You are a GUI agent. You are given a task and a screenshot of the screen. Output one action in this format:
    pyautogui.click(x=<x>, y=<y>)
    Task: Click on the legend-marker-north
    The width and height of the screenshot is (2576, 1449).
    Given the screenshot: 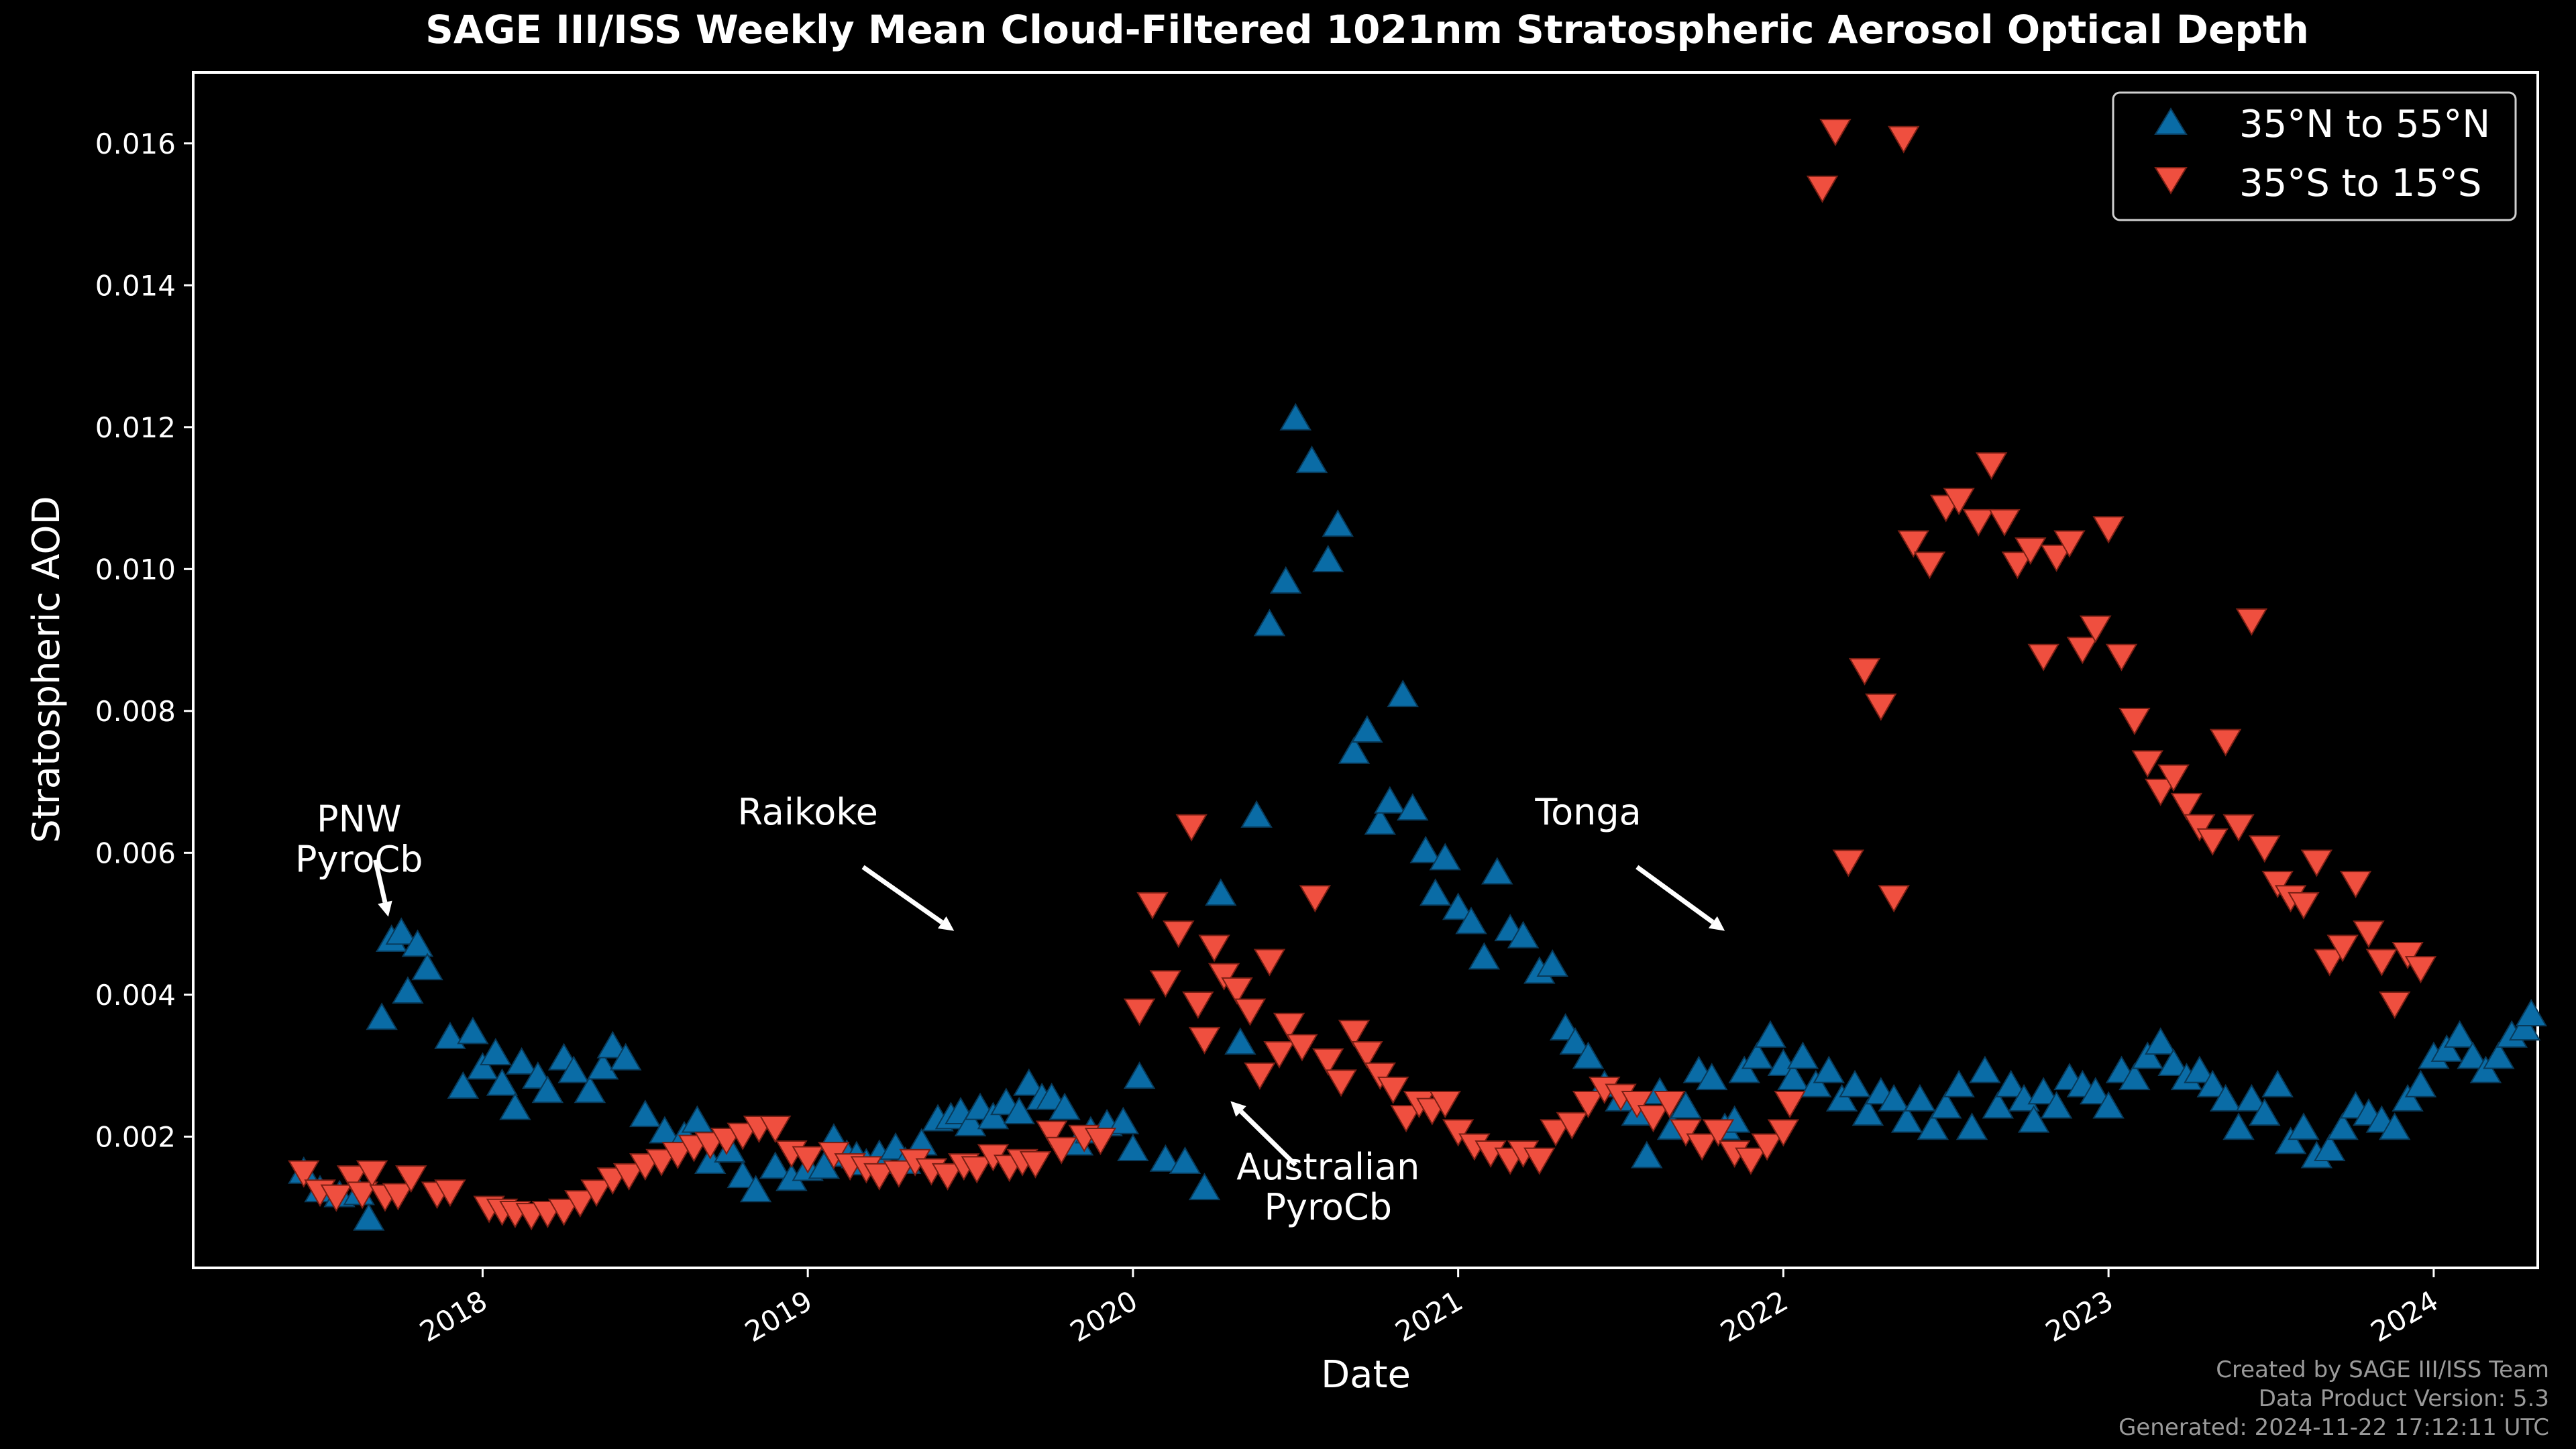 What is the action you would take?
    pyautogui.click(x=2171, y=121)
    